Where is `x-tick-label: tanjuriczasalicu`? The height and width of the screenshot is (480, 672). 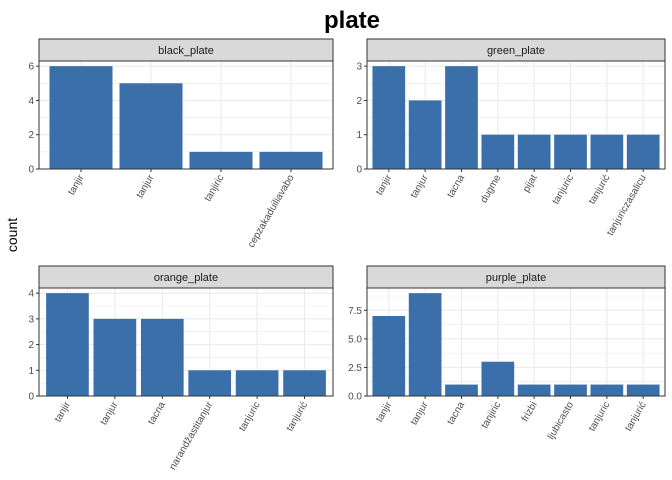
x-tick-label: tanjuriczasalicu is located at coordinates (627, 205).